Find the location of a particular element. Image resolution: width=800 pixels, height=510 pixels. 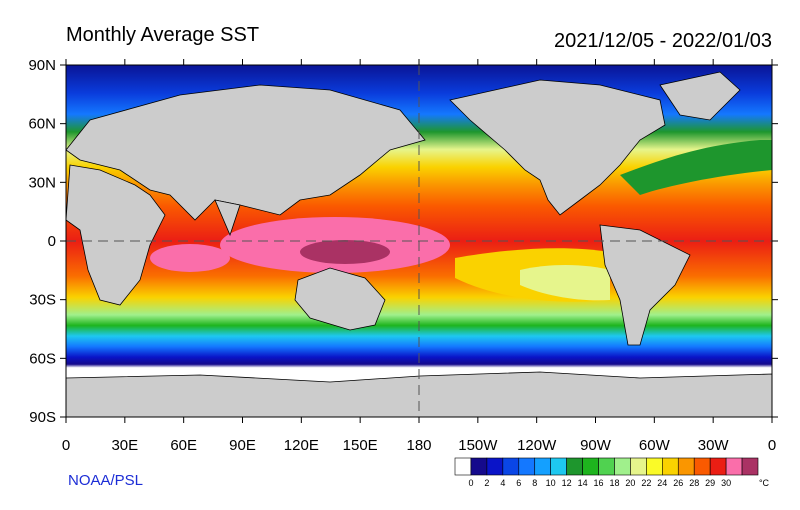

colorbar-tick-label: 28 is located at coordinates (694, 483).